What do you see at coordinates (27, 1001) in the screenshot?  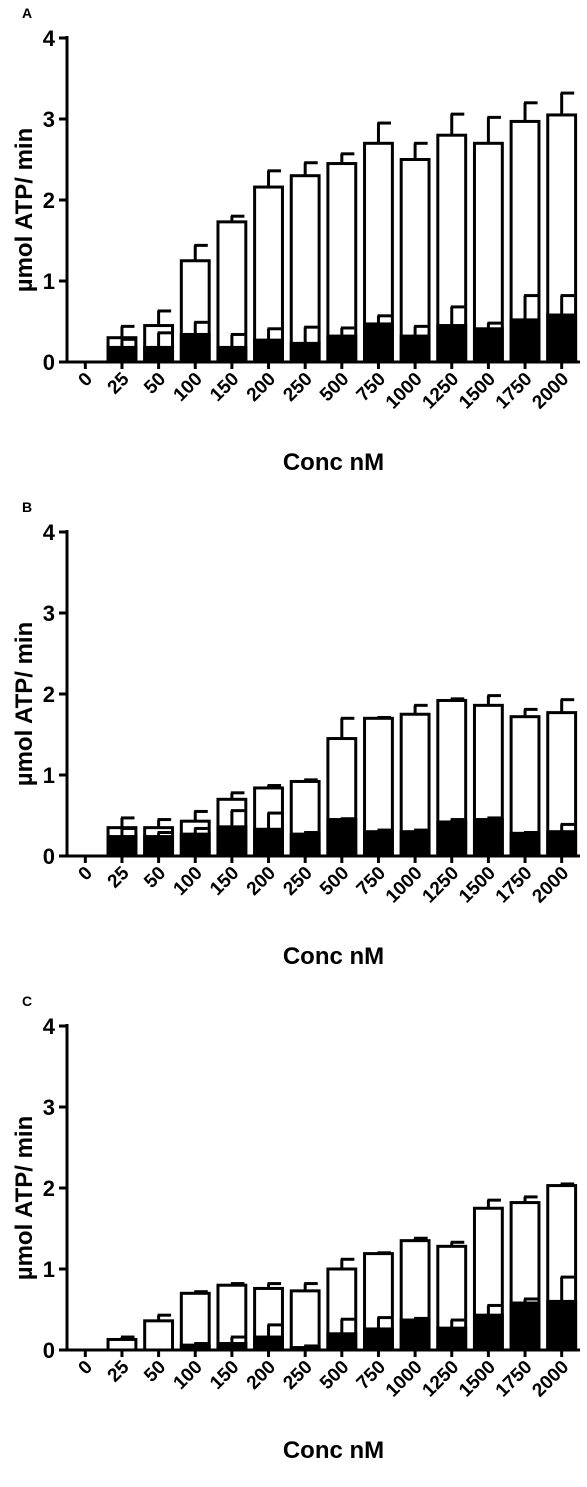 I see `panel-letter: C` at bounding box center [27, 1001].